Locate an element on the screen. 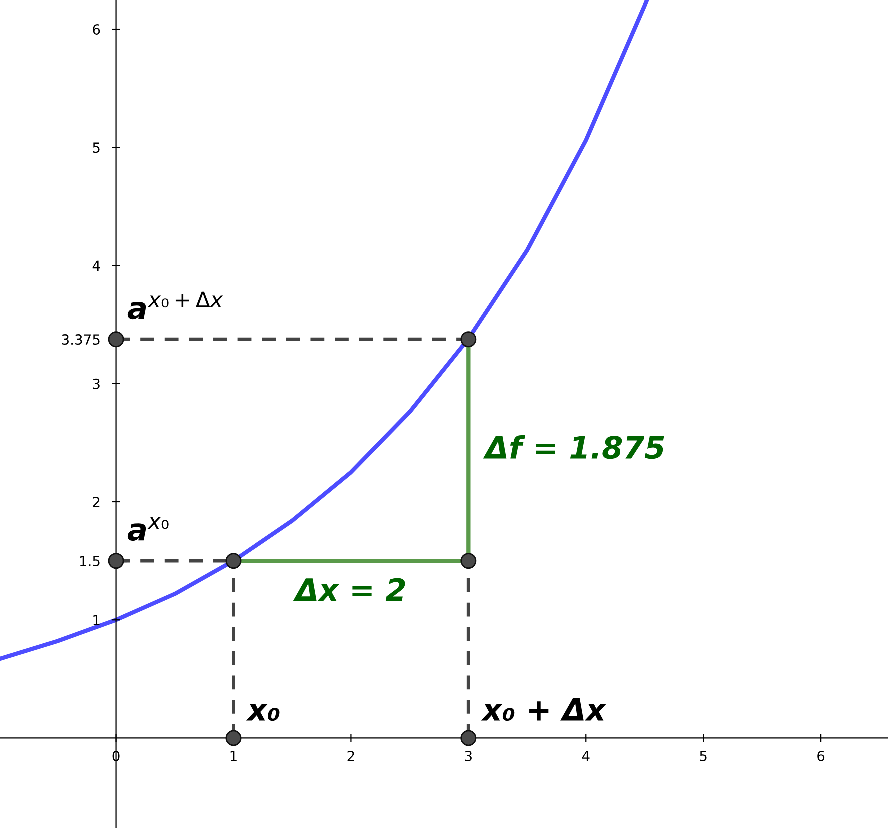 This screenshot has height=828, width=888. x-tick-label: 6 is located at coordinates (821, 756).